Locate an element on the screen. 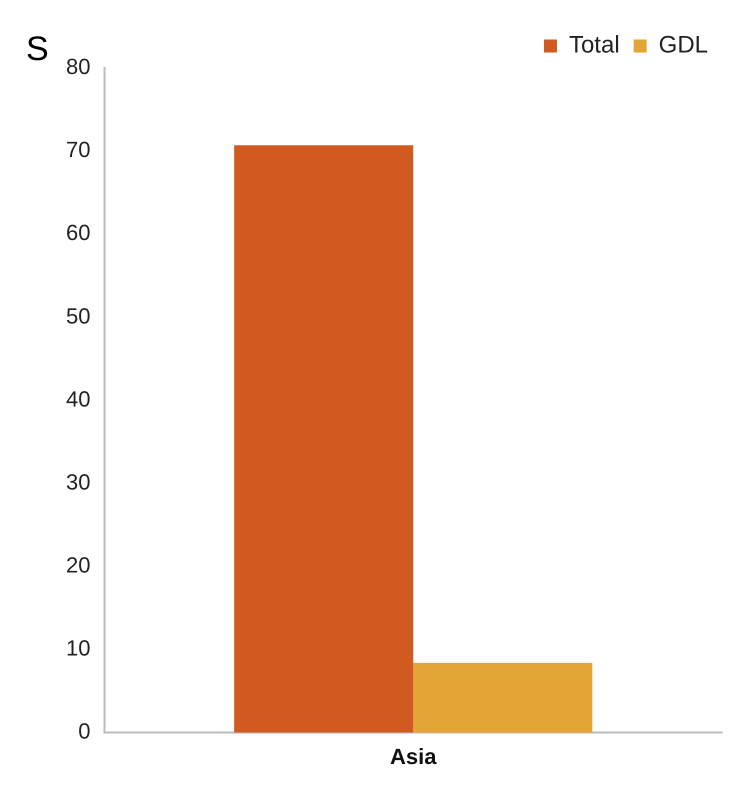 The image size is (747, 791). y-tick-label: 20 is located at coordinates (78, 565).